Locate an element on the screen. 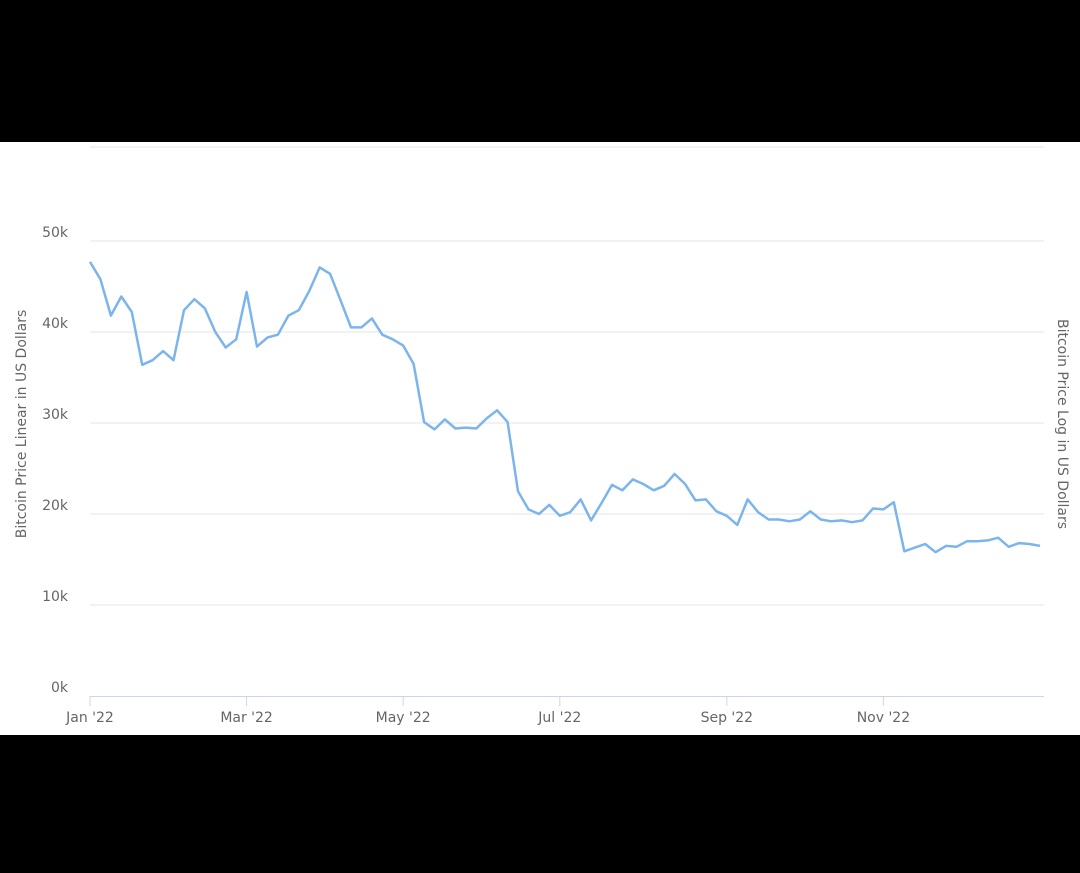  x-tick-label: Jan '22 is located at coordinates (89, 718).